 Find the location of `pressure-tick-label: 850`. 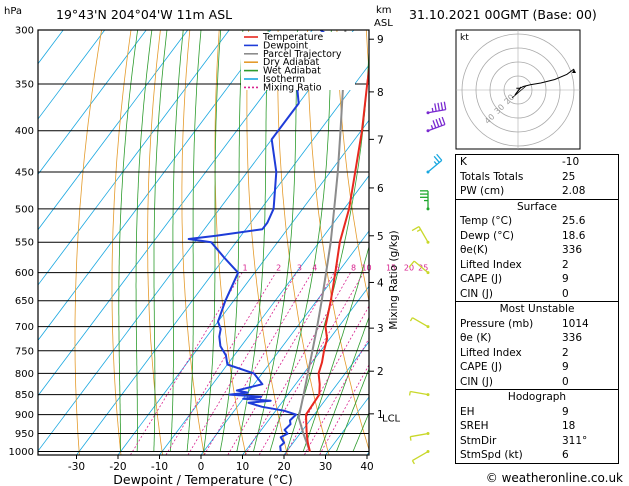

pressure-tick-label: 850 is located at coordinates (24, 395).